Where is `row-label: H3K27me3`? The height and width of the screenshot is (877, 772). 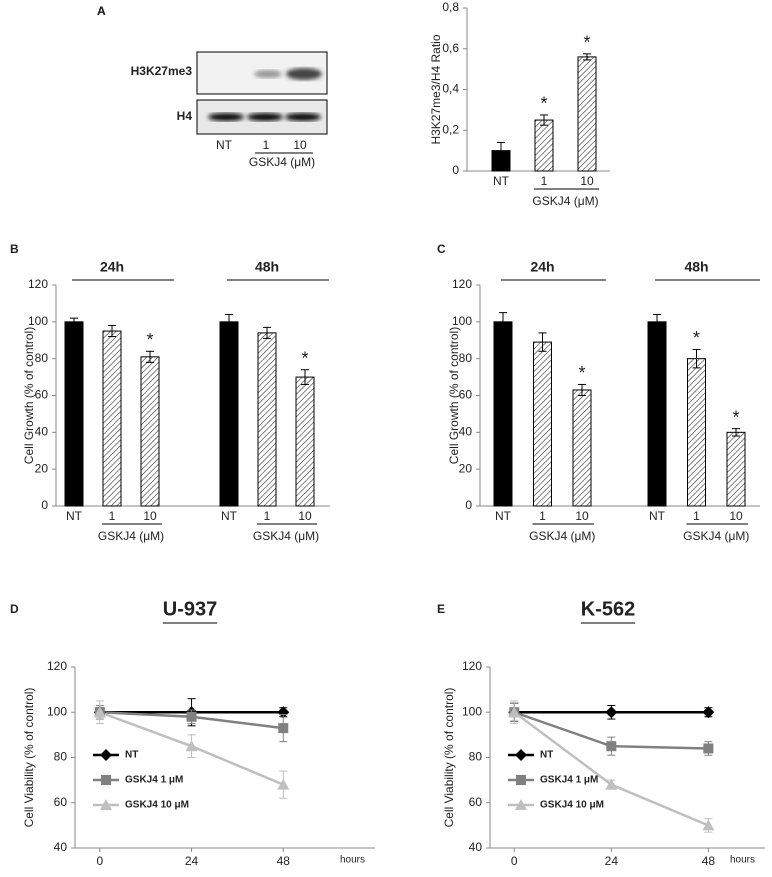 row-label: H3K27me3 is located at coordinates (162, 71).